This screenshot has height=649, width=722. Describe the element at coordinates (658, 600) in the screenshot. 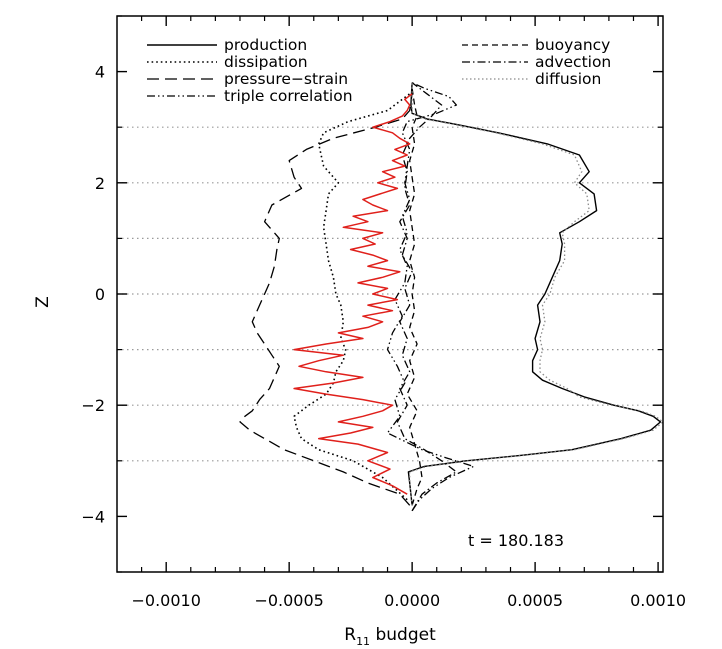

I see `x-tick-label-4: 0.0010` at that location.